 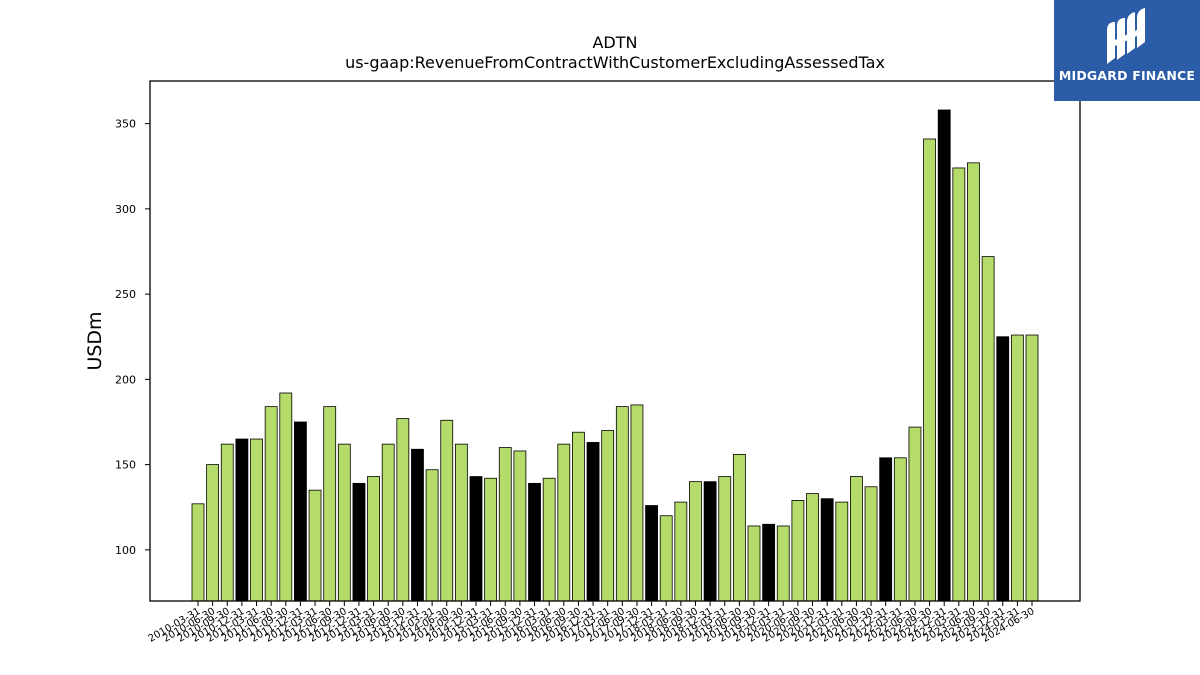 What do you see at coordinates (1126, 36) in the screenshot?
I see `midgard-logo-icon` at bounding box center [1126, 36].